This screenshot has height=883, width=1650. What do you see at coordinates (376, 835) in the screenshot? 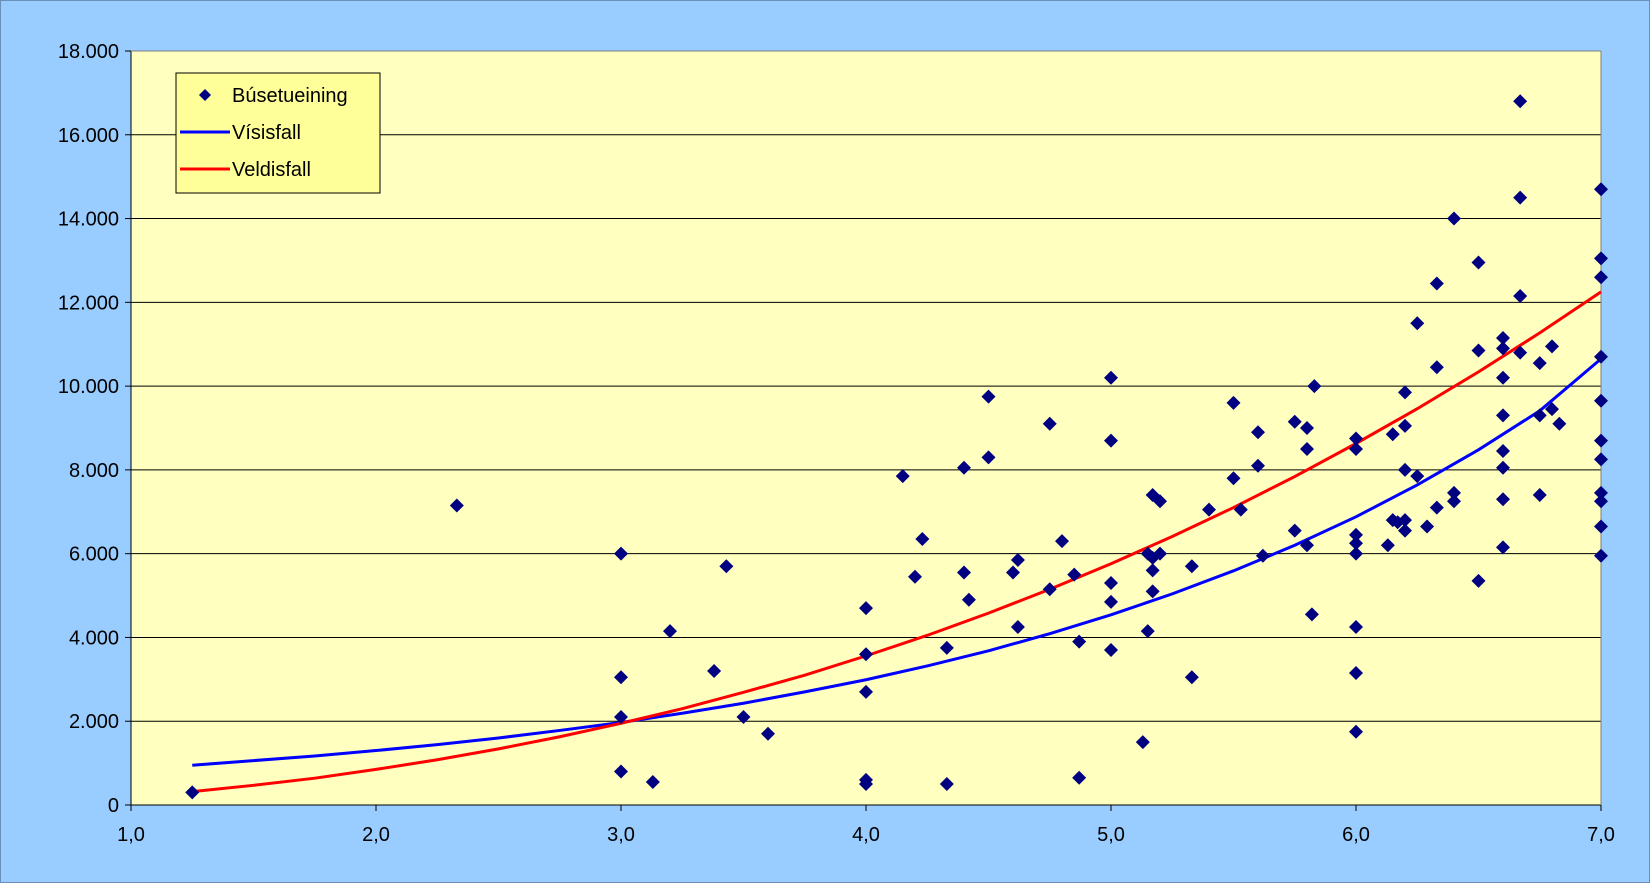
I see `x-tick-label: 2,0` at bounding box center [376, 835].